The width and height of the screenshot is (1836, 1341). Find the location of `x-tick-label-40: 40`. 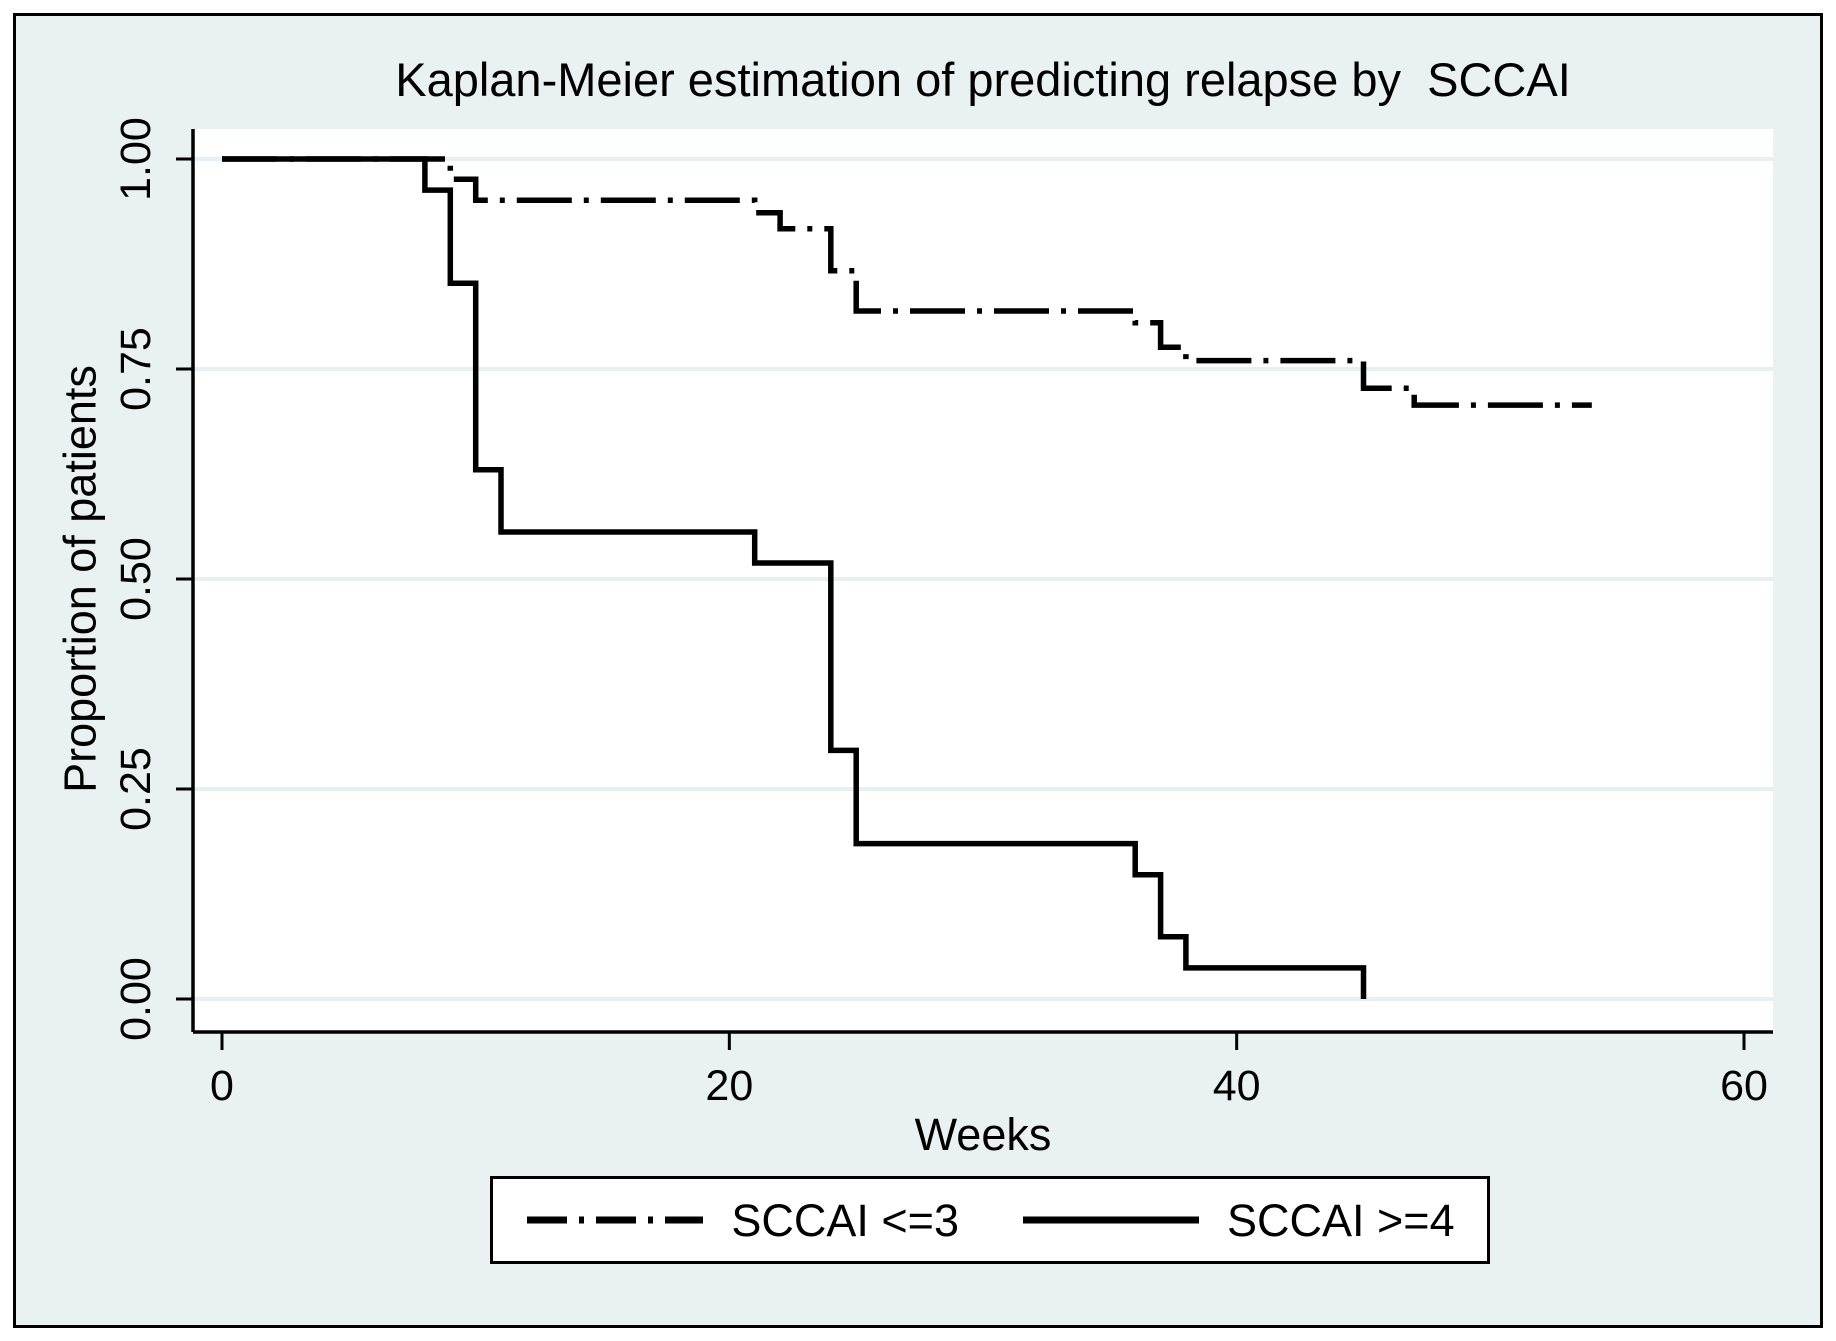

x-tick-label-40: 40 is located at coordinates (1237, 1086).